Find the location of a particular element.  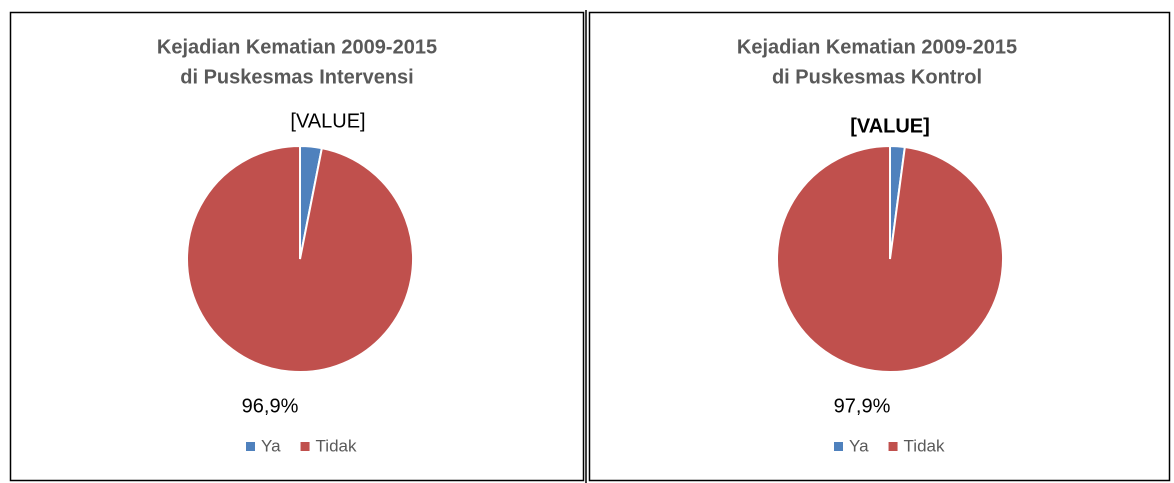

chart-title: di Puskesmas Intervensi is located at coordinates (296, 77).